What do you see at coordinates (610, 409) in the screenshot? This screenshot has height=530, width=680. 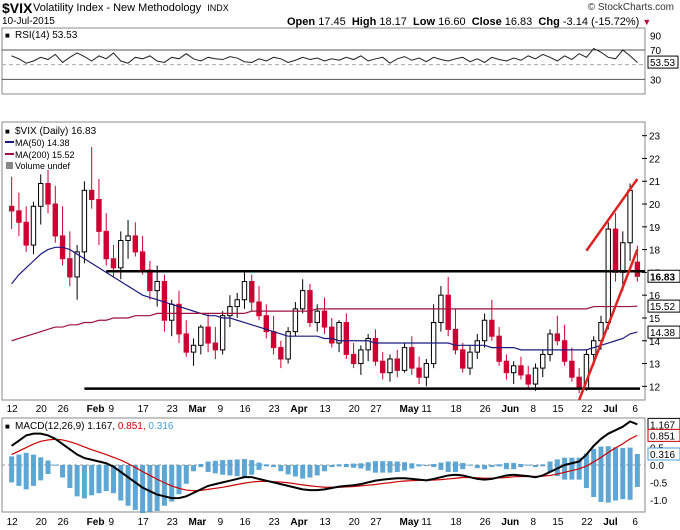 I see `x-axis-label-price: Jul` at bounding box center [610, 409].